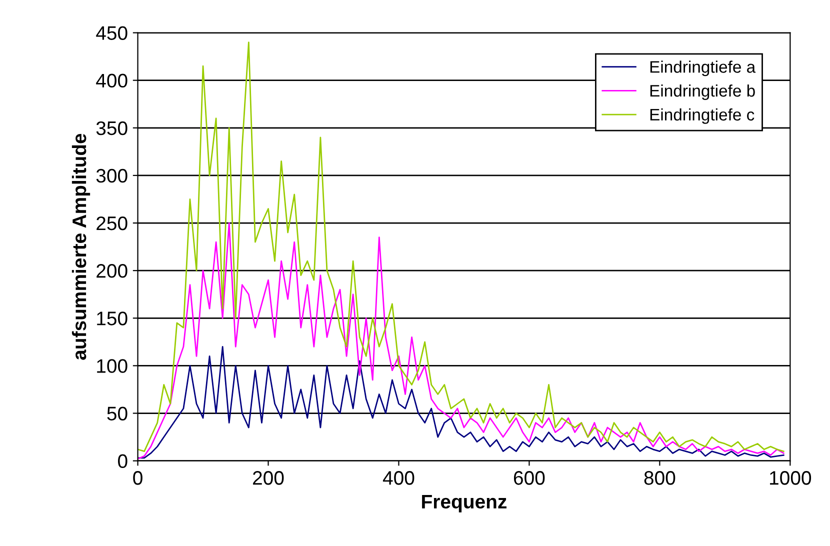 The height and width of the screenshot is (546, 830). What do you see at coordinates (112, 223) in the screenshot?
I see `y-tick-label: 250` at bounding box center [112, 223].